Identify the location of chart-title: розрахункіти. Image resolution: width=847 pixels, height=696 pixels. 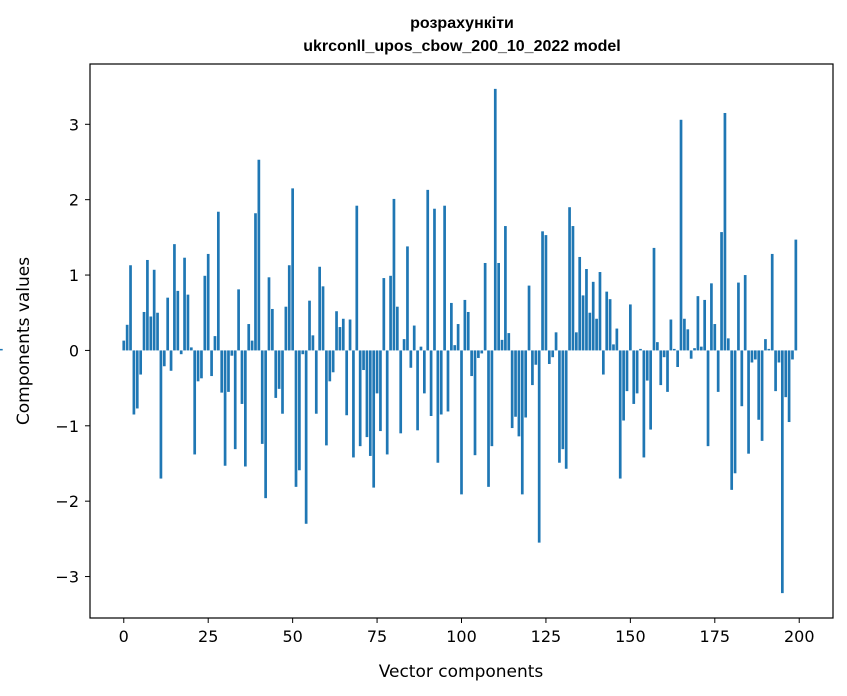
(462, 23).